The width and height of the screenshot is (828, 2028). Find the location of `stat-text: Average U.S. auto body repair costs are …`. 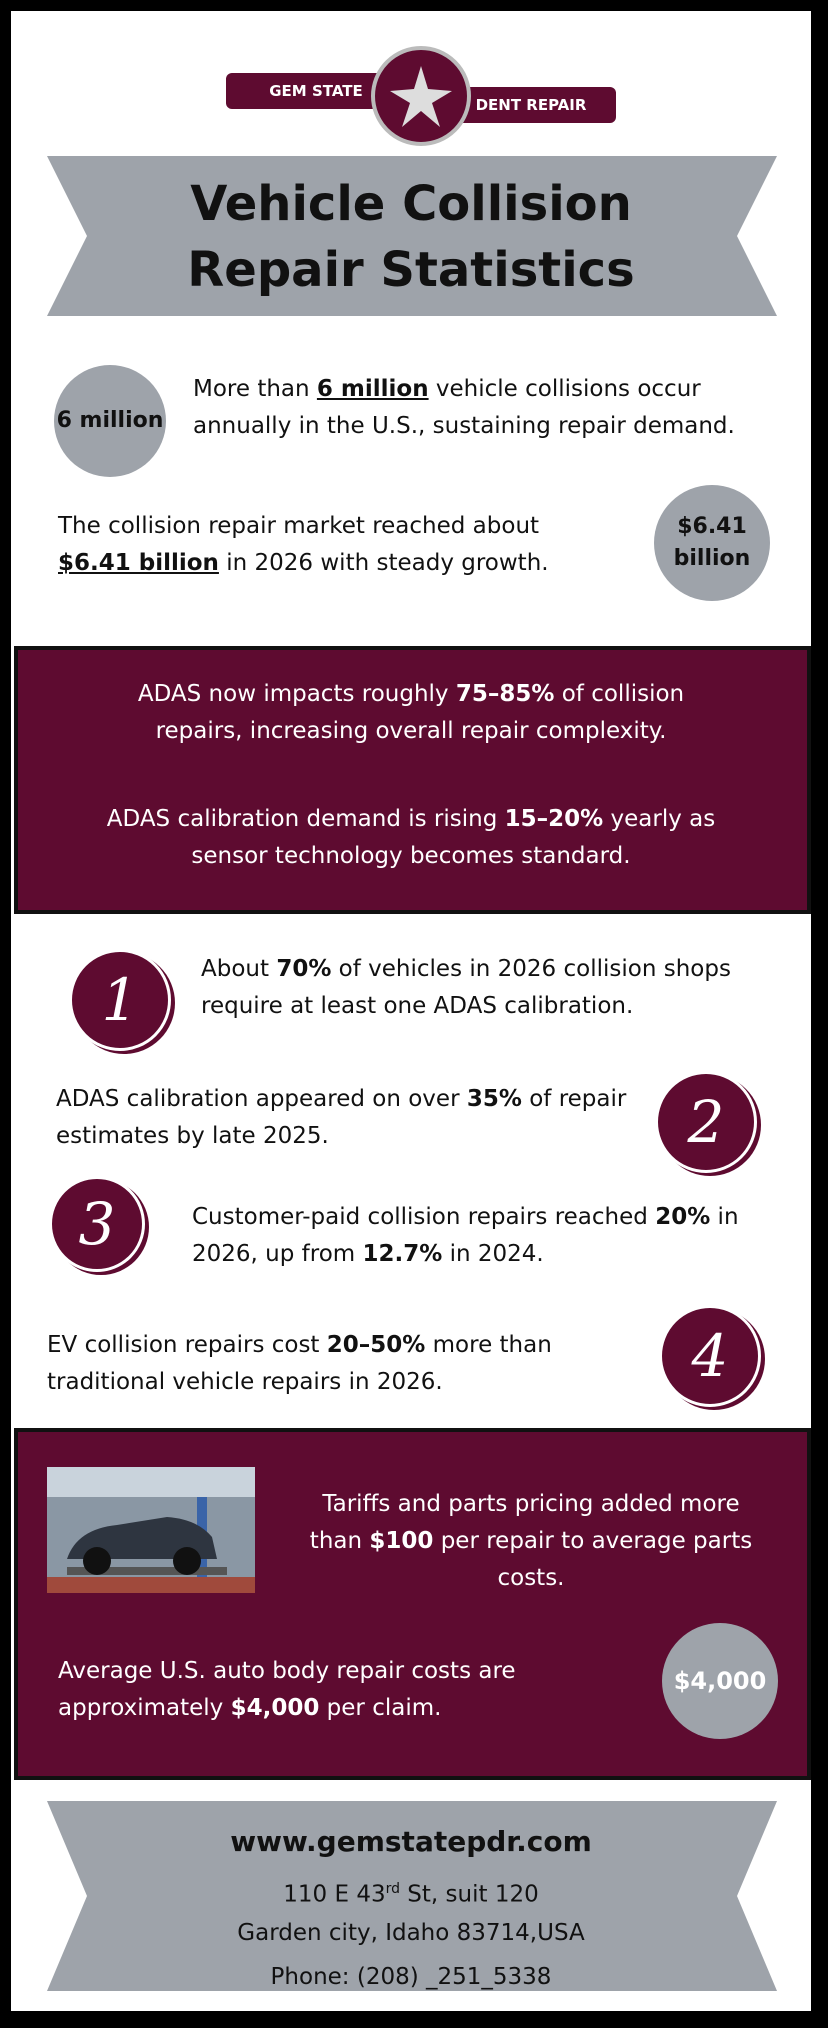

stat-text: Average U.S. auto body repair costs are … is located at coordinates (328, 1690).